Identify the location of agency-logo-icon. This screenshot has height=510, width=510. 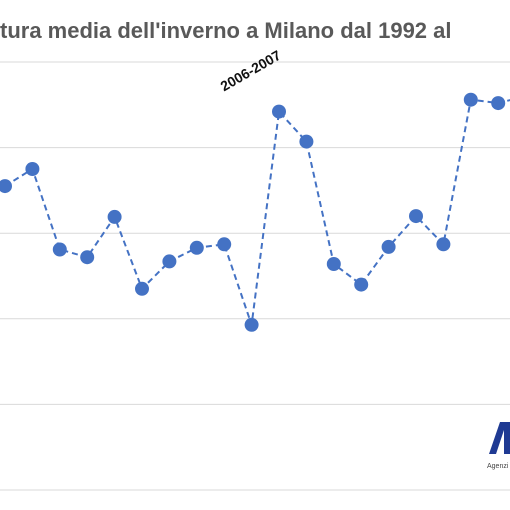
(498, 448).